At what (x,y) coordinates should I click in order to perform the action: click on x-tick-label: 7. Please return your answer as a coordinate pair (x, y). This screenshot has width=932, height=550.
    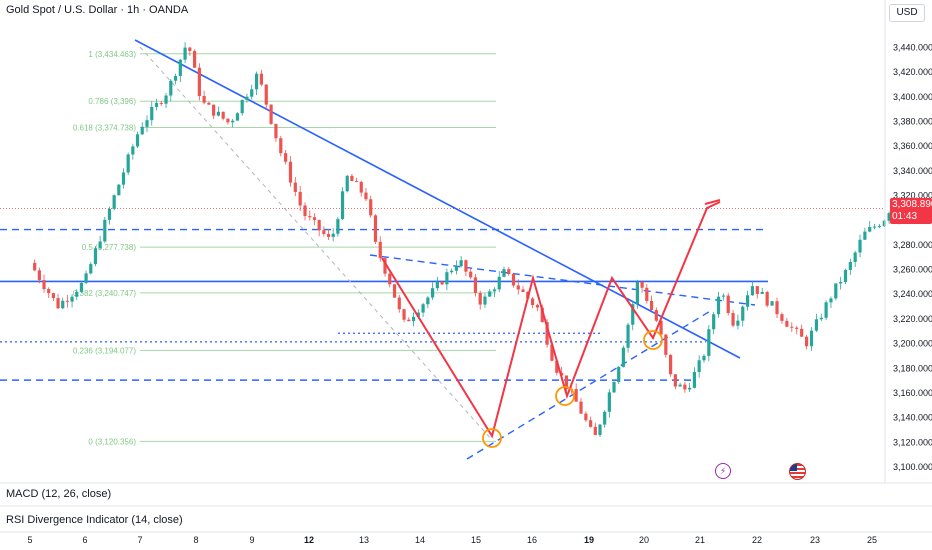
    Looking at the image, I should click on (139, 540).